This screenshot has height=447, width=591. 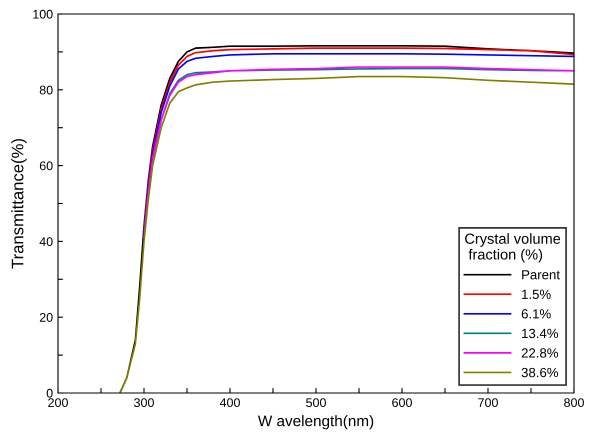 What do you see at coordinates (541, 275) in the screenshot?
I see `legend-label: Parent` at bounding box center [541, 275].